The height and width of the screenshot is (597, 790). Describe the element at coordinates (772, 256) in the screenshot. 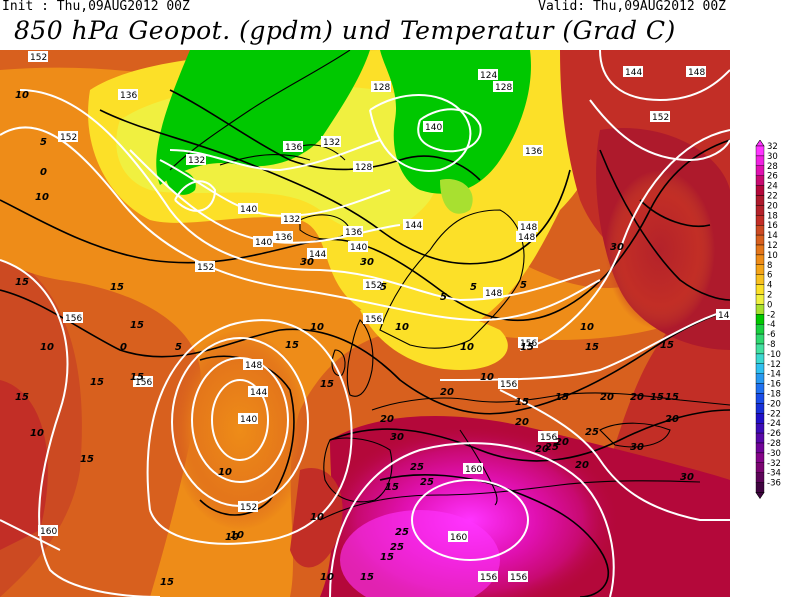

I see `legend-label: 10` at that location.